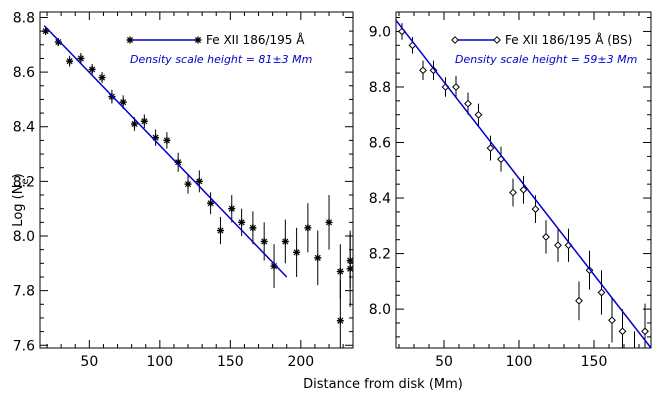  Describe the element at coordinates (24, 292) in the screenshot. I see `y-tick-label: 7.8` at that location.